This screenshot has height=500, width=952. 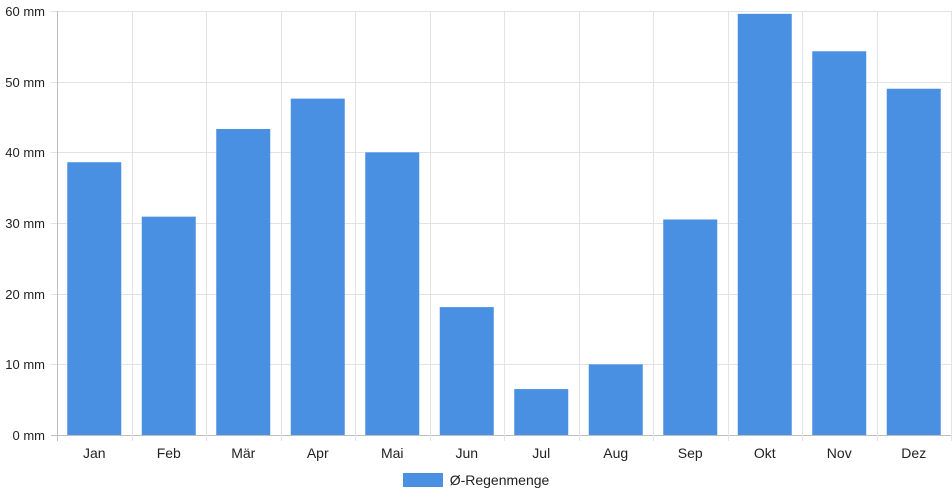 I want to click on x-tick-label: Jan, so click(x=94, y=453).